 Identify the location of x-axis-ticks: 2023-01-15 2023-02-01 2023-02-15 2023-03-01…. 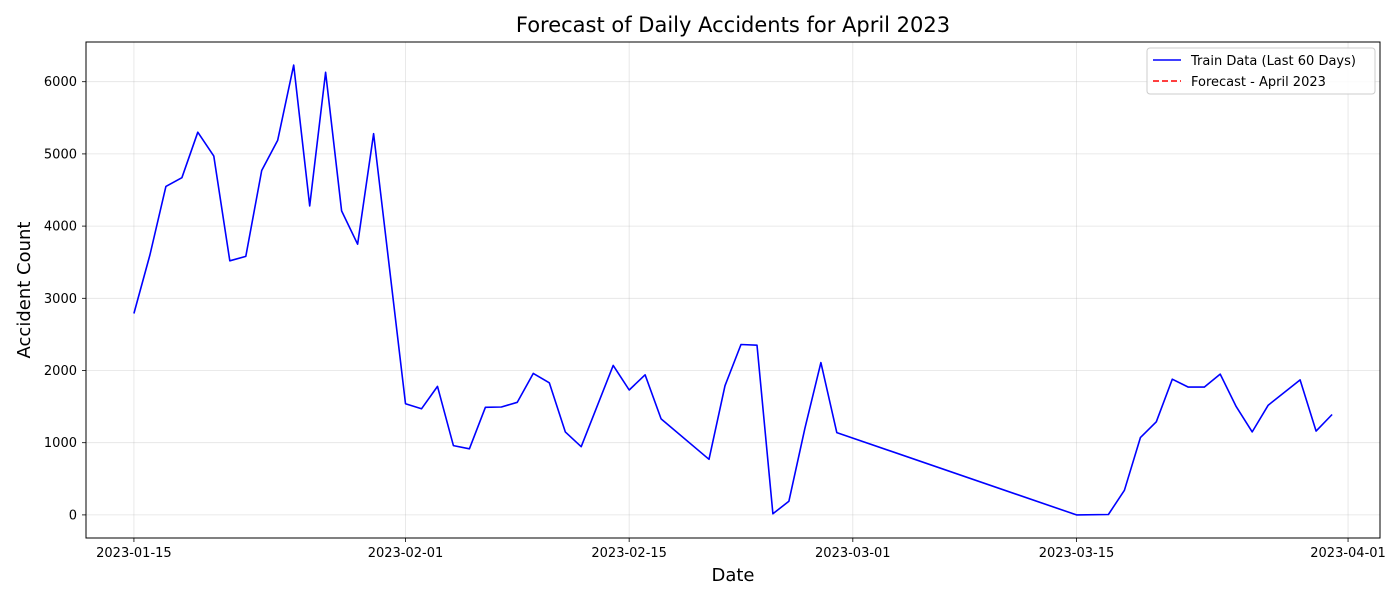
(741, 549).